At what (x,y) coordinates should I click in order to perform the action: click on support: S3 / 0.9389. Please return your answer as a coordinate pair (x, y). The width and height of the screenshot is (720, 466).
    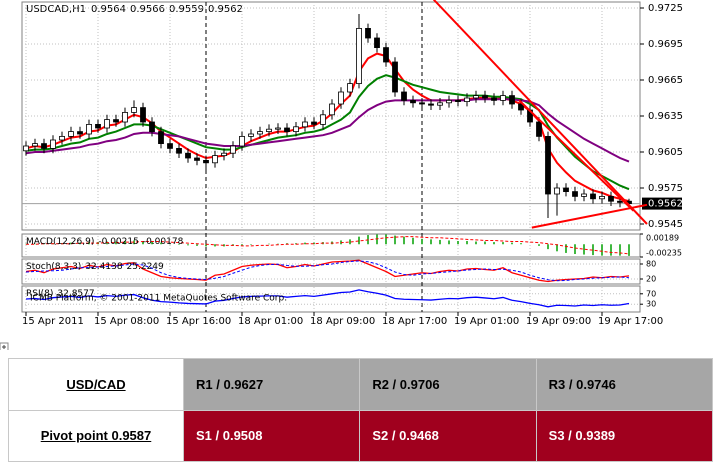
    Looking at the image, I should click on (624, 435).